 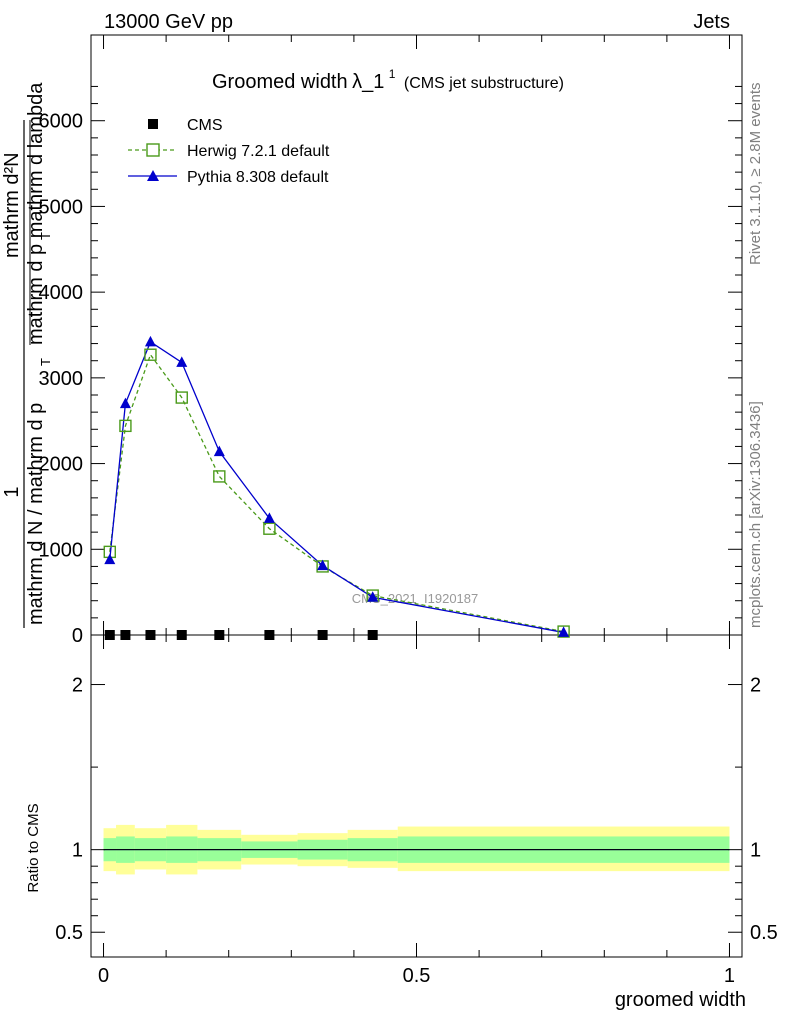 I want to click on title-superscript: 1, so click(x=392, y=74).